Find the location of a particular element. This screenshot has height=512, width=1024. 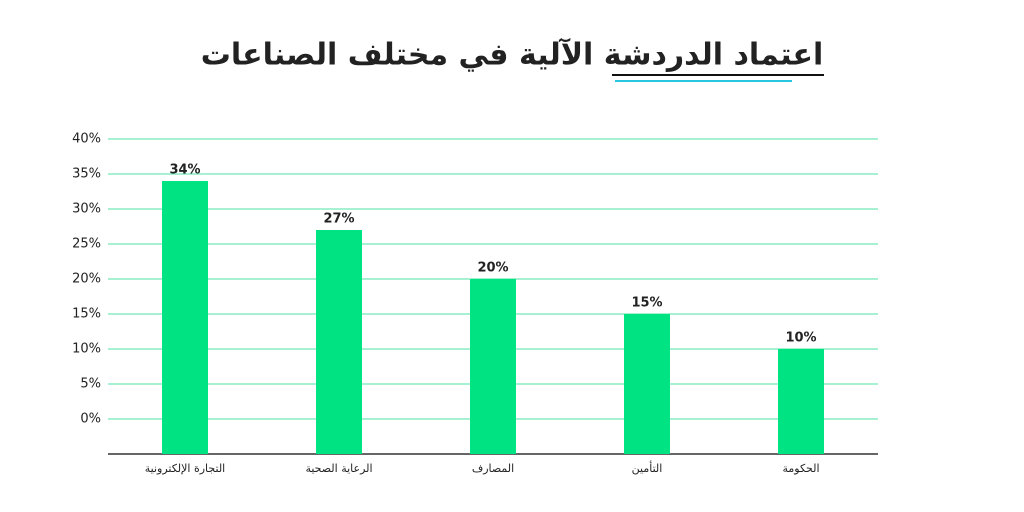

y-tick-label: 10% is located at coordinates (86, 349).